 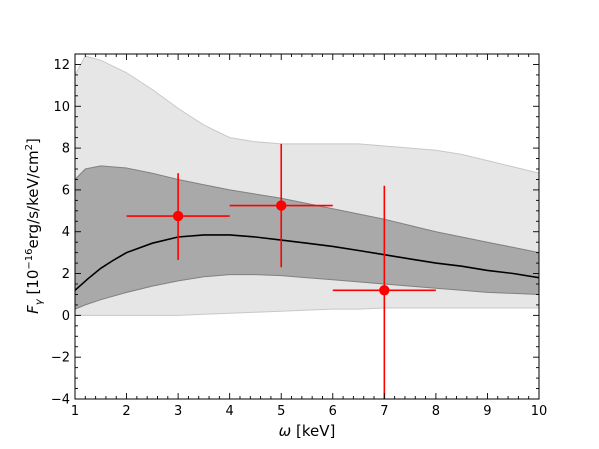 I want to click on y-tick-label: 6, so click(x=66, y=190).